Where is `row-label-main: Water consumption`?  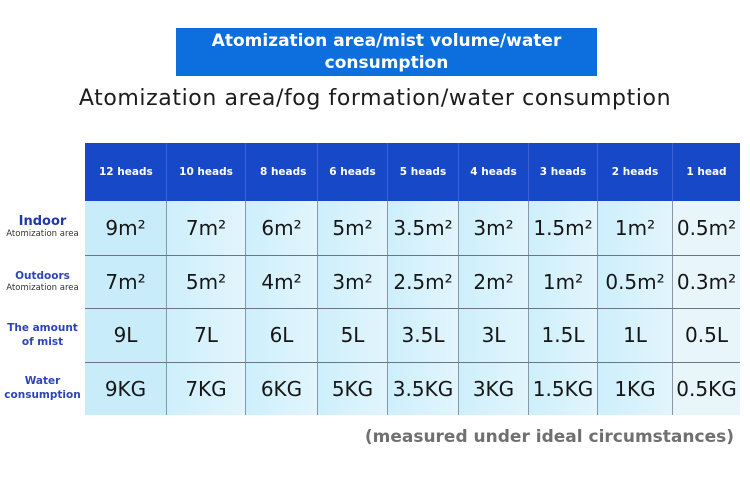
row-label-main: Water consumption is located at coordinates (42, 388).